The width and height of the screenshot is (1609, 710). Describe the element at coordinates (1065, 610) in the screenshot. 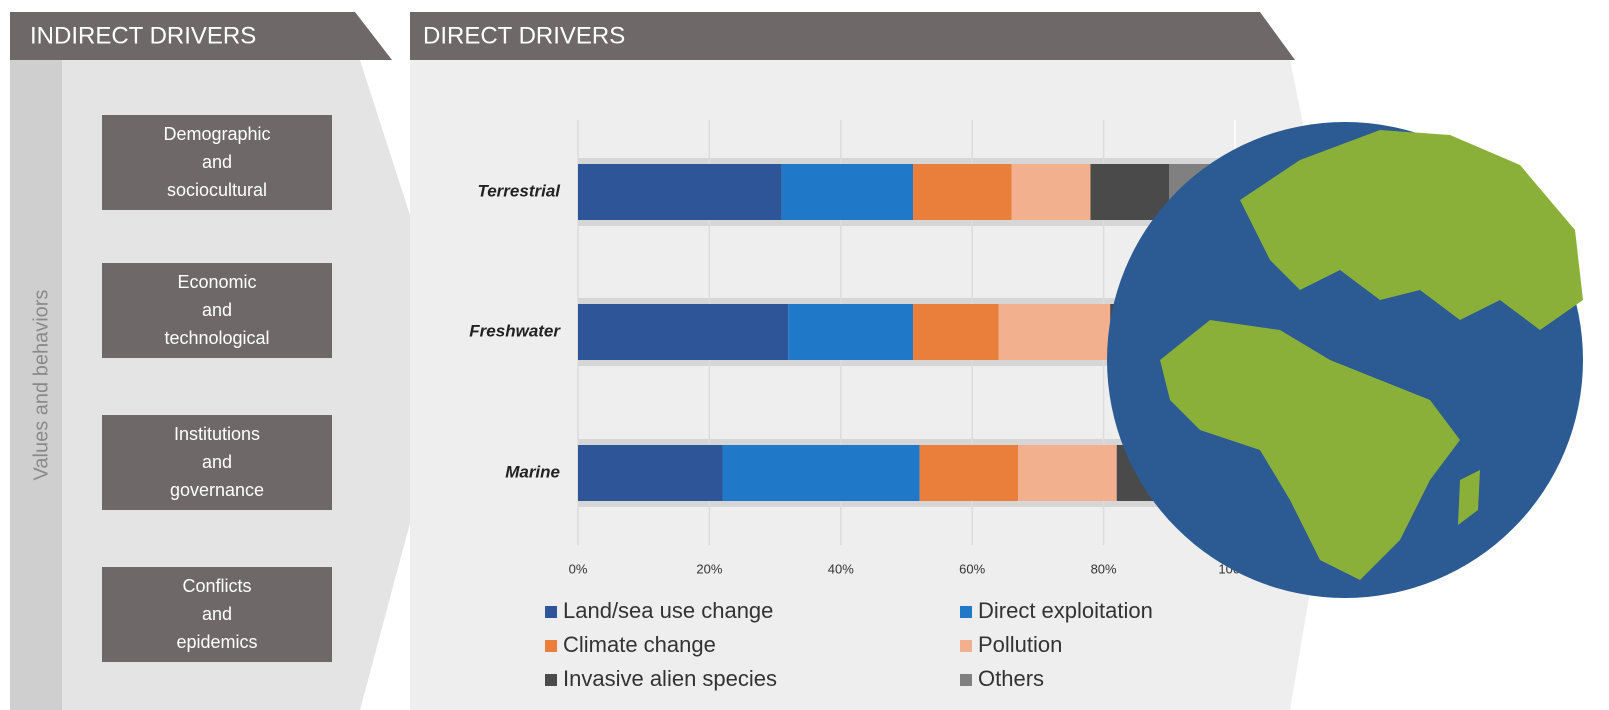

I see `legend-label: Direct exploitation` at that location.